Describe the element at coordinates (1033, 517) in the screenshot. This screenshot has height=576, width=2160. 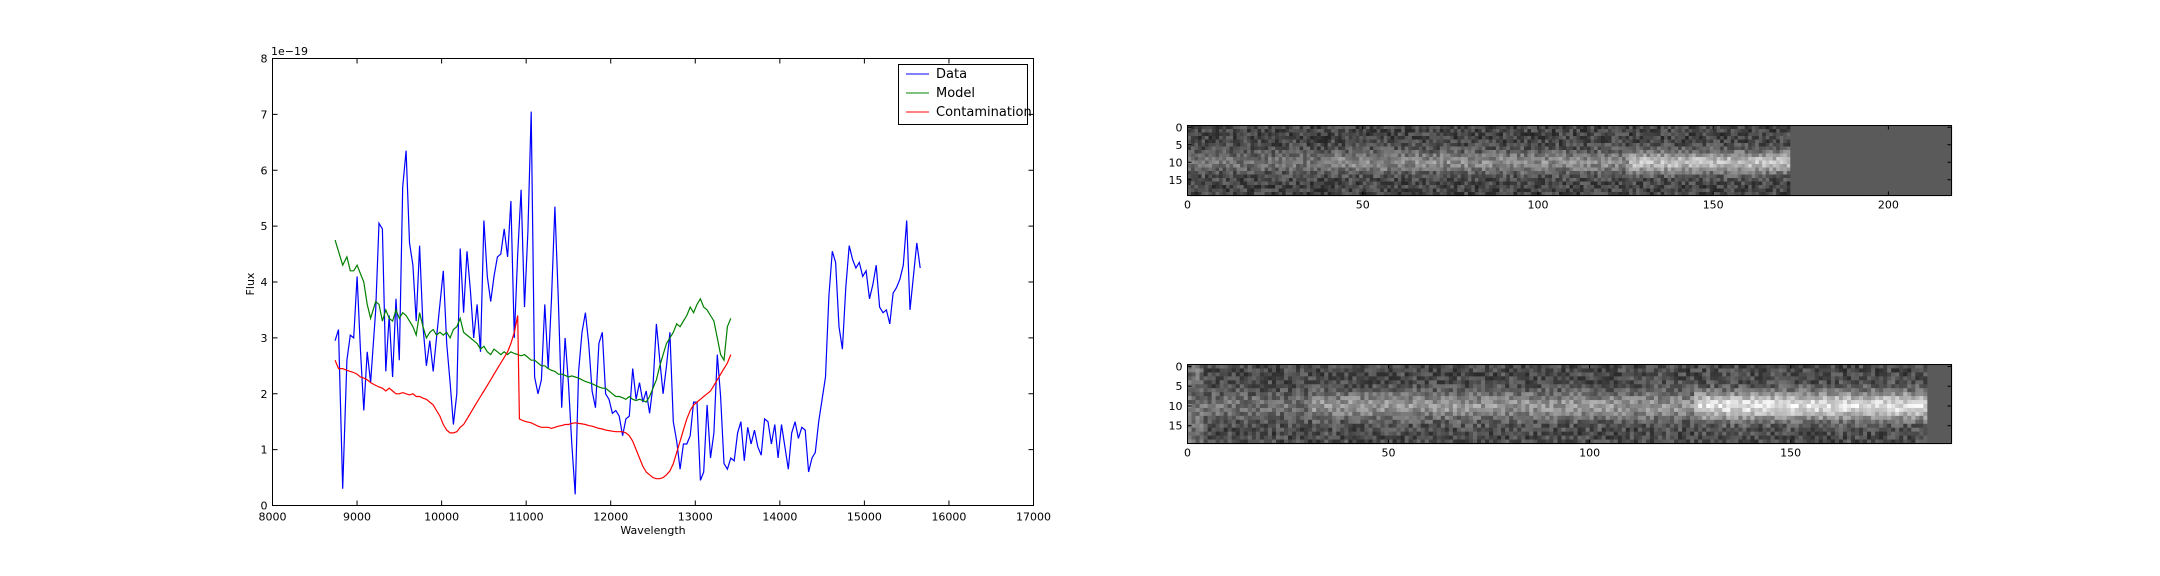
I see `x-tick-label: 17000` at that location.